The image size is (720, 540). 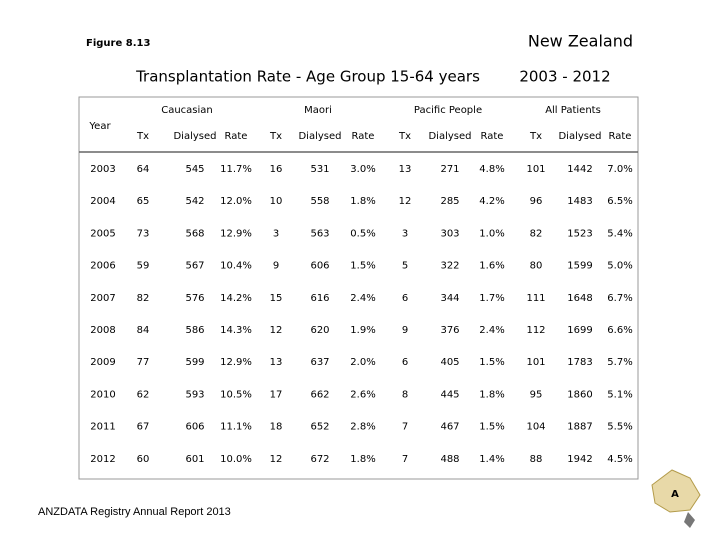 I want to click on data-cell: 111, so click(x=535, y=298).